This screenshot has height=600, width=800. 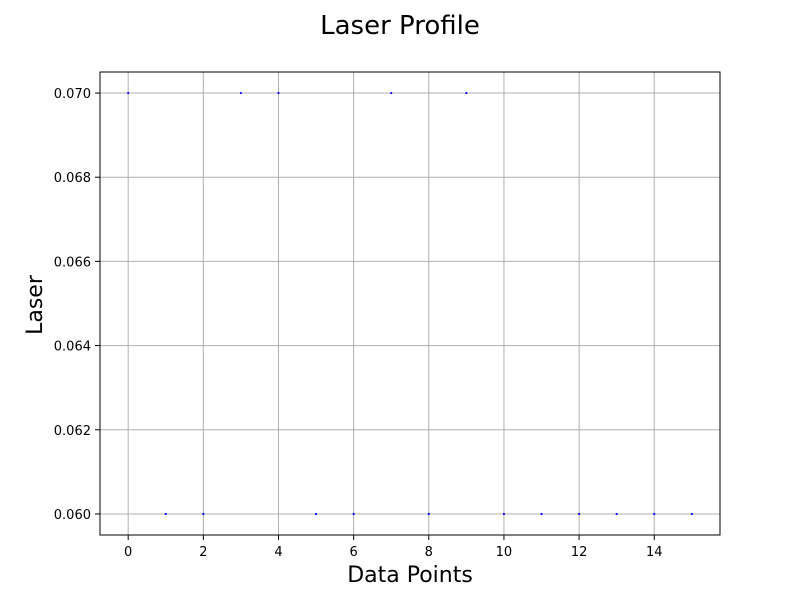 What do you see at coordinates (393, 547) in the screenshot?
I see `x-axis-ticks: 0 2 4 6 8 10 12 14` at bounding box center [393, 547].